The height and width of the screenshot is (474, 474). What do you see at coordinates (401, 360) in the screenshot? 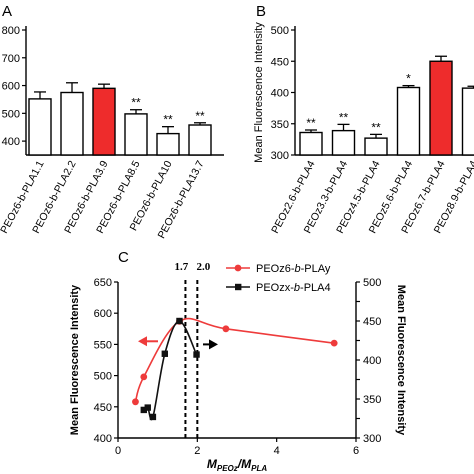
I see `right-y-axis-title: Mean Fluorescence Intensity` at bounding box center [401, 360].